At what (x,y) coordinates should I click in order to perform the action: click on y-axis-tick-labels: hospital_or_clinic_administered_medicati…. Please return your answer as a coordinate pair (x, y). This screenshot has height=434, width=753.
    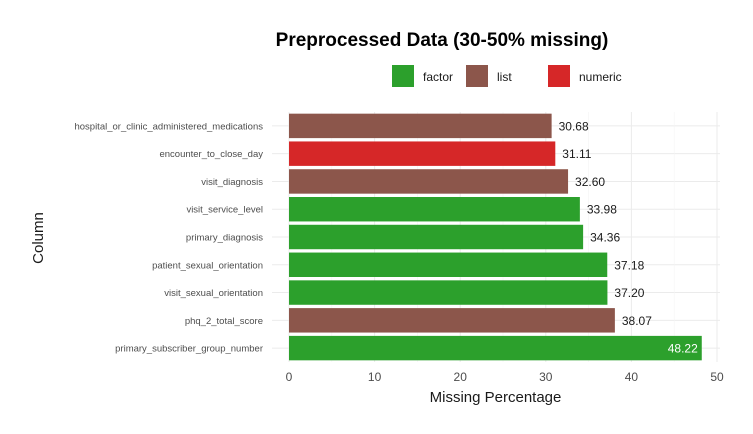
    Looking at the image, I should click on (168, 237).